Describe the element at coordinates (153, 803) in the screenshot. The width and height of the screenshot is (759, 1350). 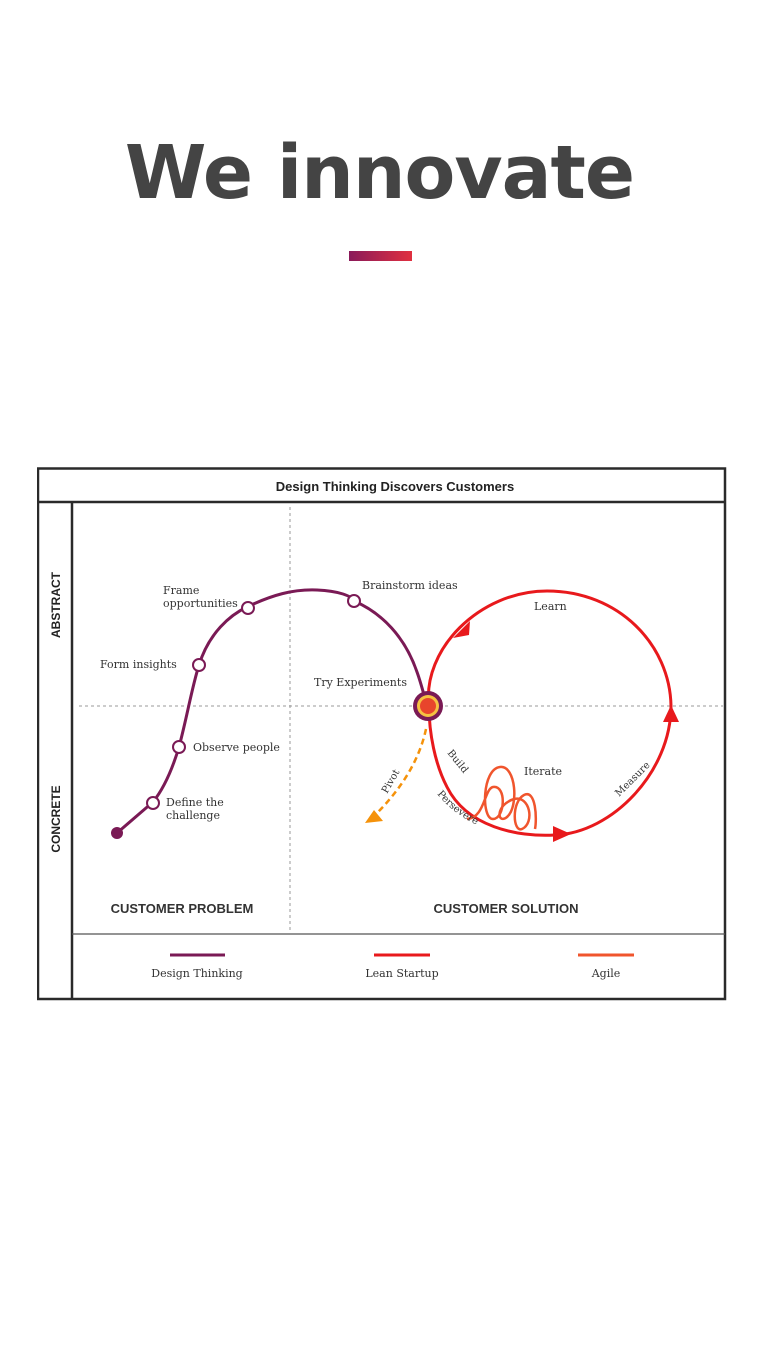
I see `node-define-challenge` at that location.